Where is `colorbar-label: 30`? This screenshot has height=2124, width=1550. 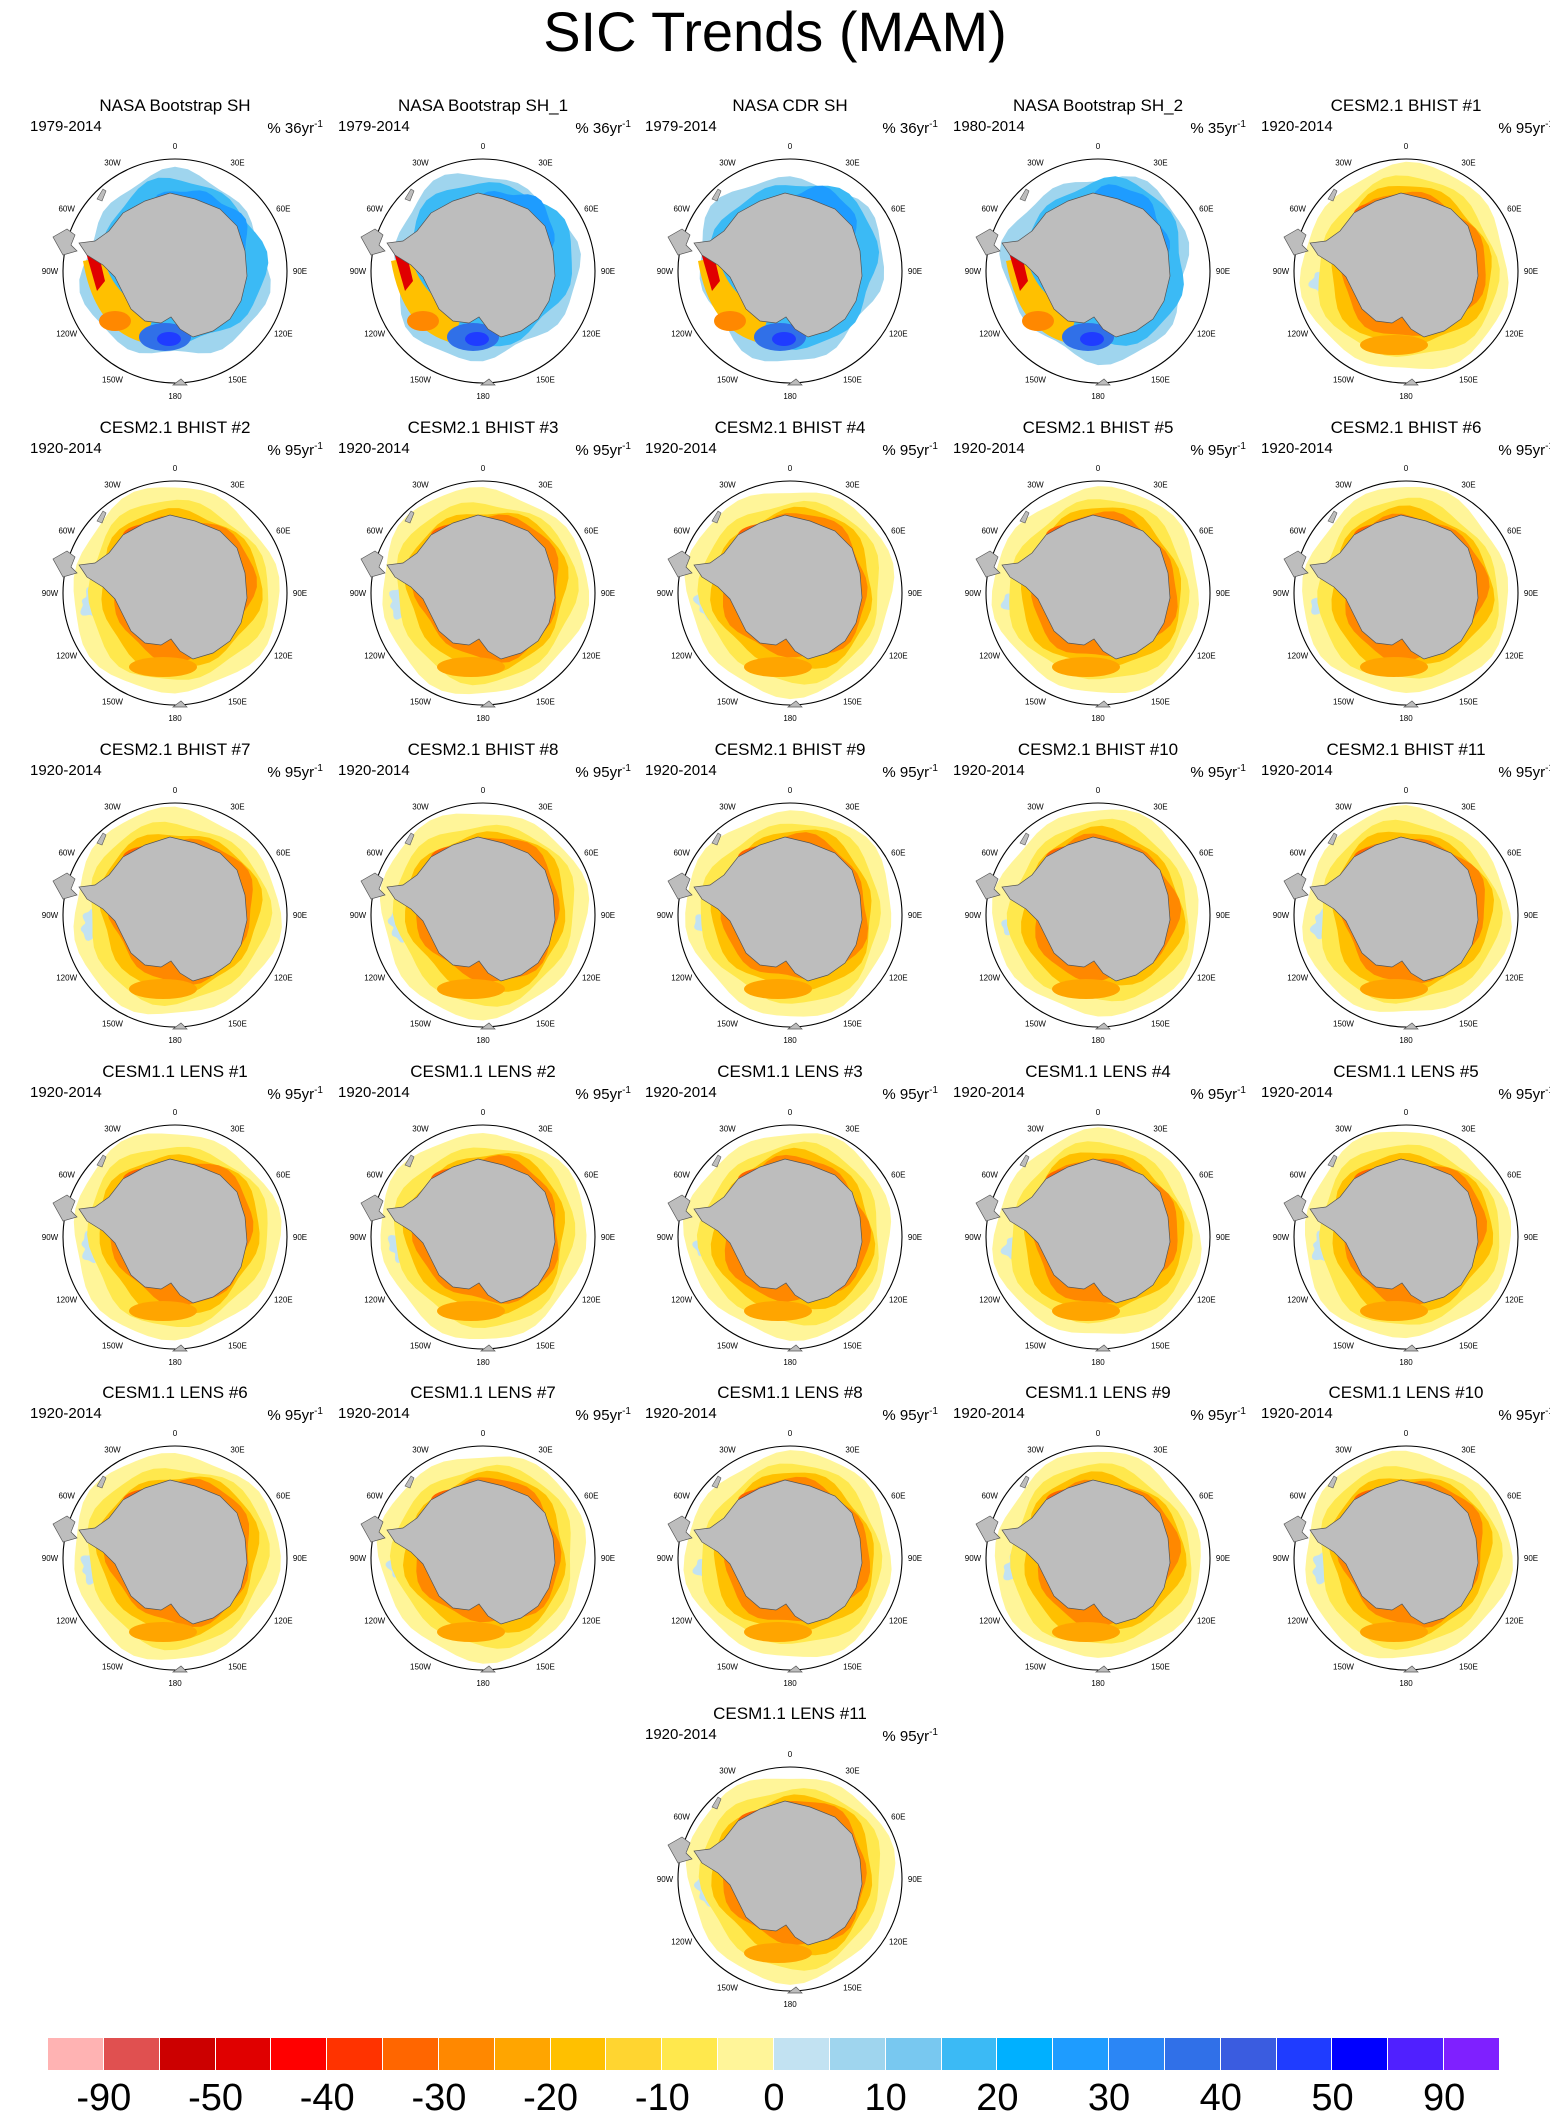 colorbar-label: 30 is located at coordinates (1109, 2098).